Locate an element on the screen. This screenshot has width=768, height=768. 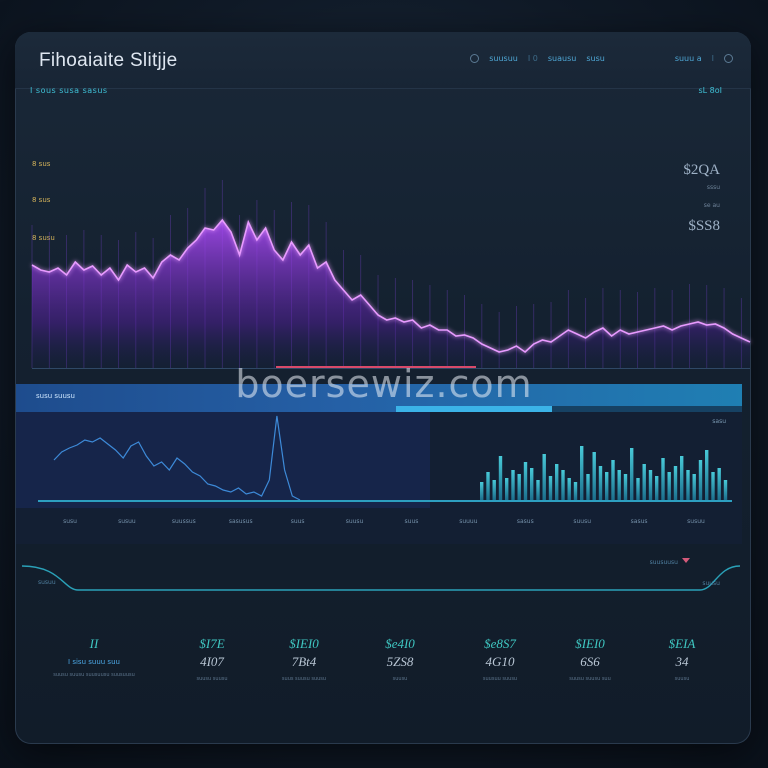
nav-item-4: susu is located at coordinates (595, 58).